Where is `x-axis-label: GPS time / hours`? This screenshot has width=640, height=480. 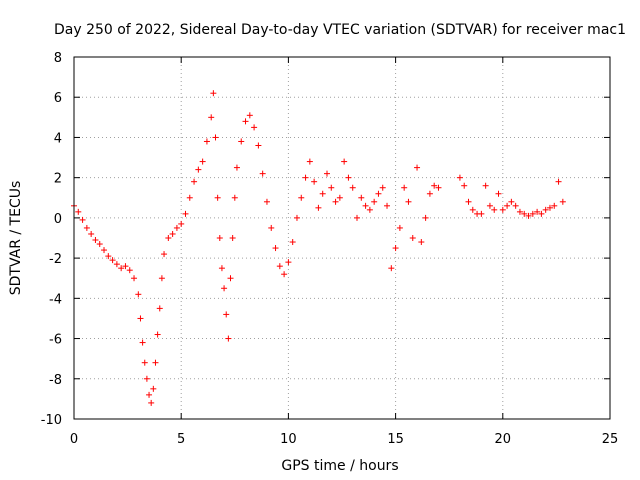
x-axis-label: GPS time / hours is located at coordinates (339, 466).